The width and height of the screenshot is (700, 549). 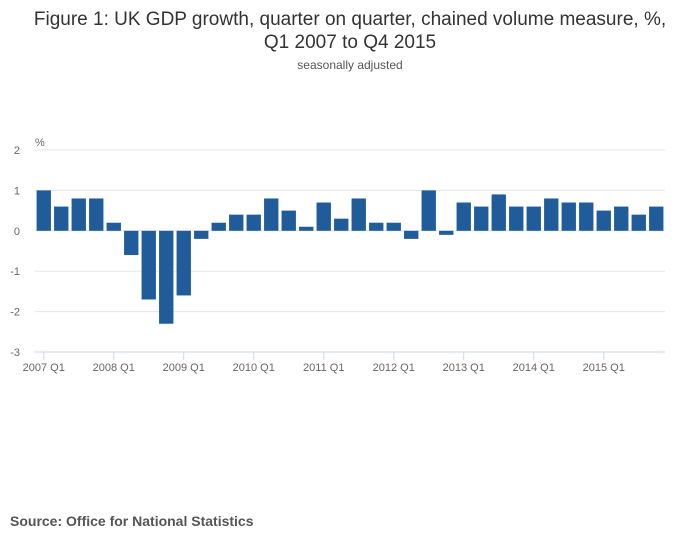 I want to click on bar-2012-q1: 2012 Q1: 0.2, so click(x=393, y=226).